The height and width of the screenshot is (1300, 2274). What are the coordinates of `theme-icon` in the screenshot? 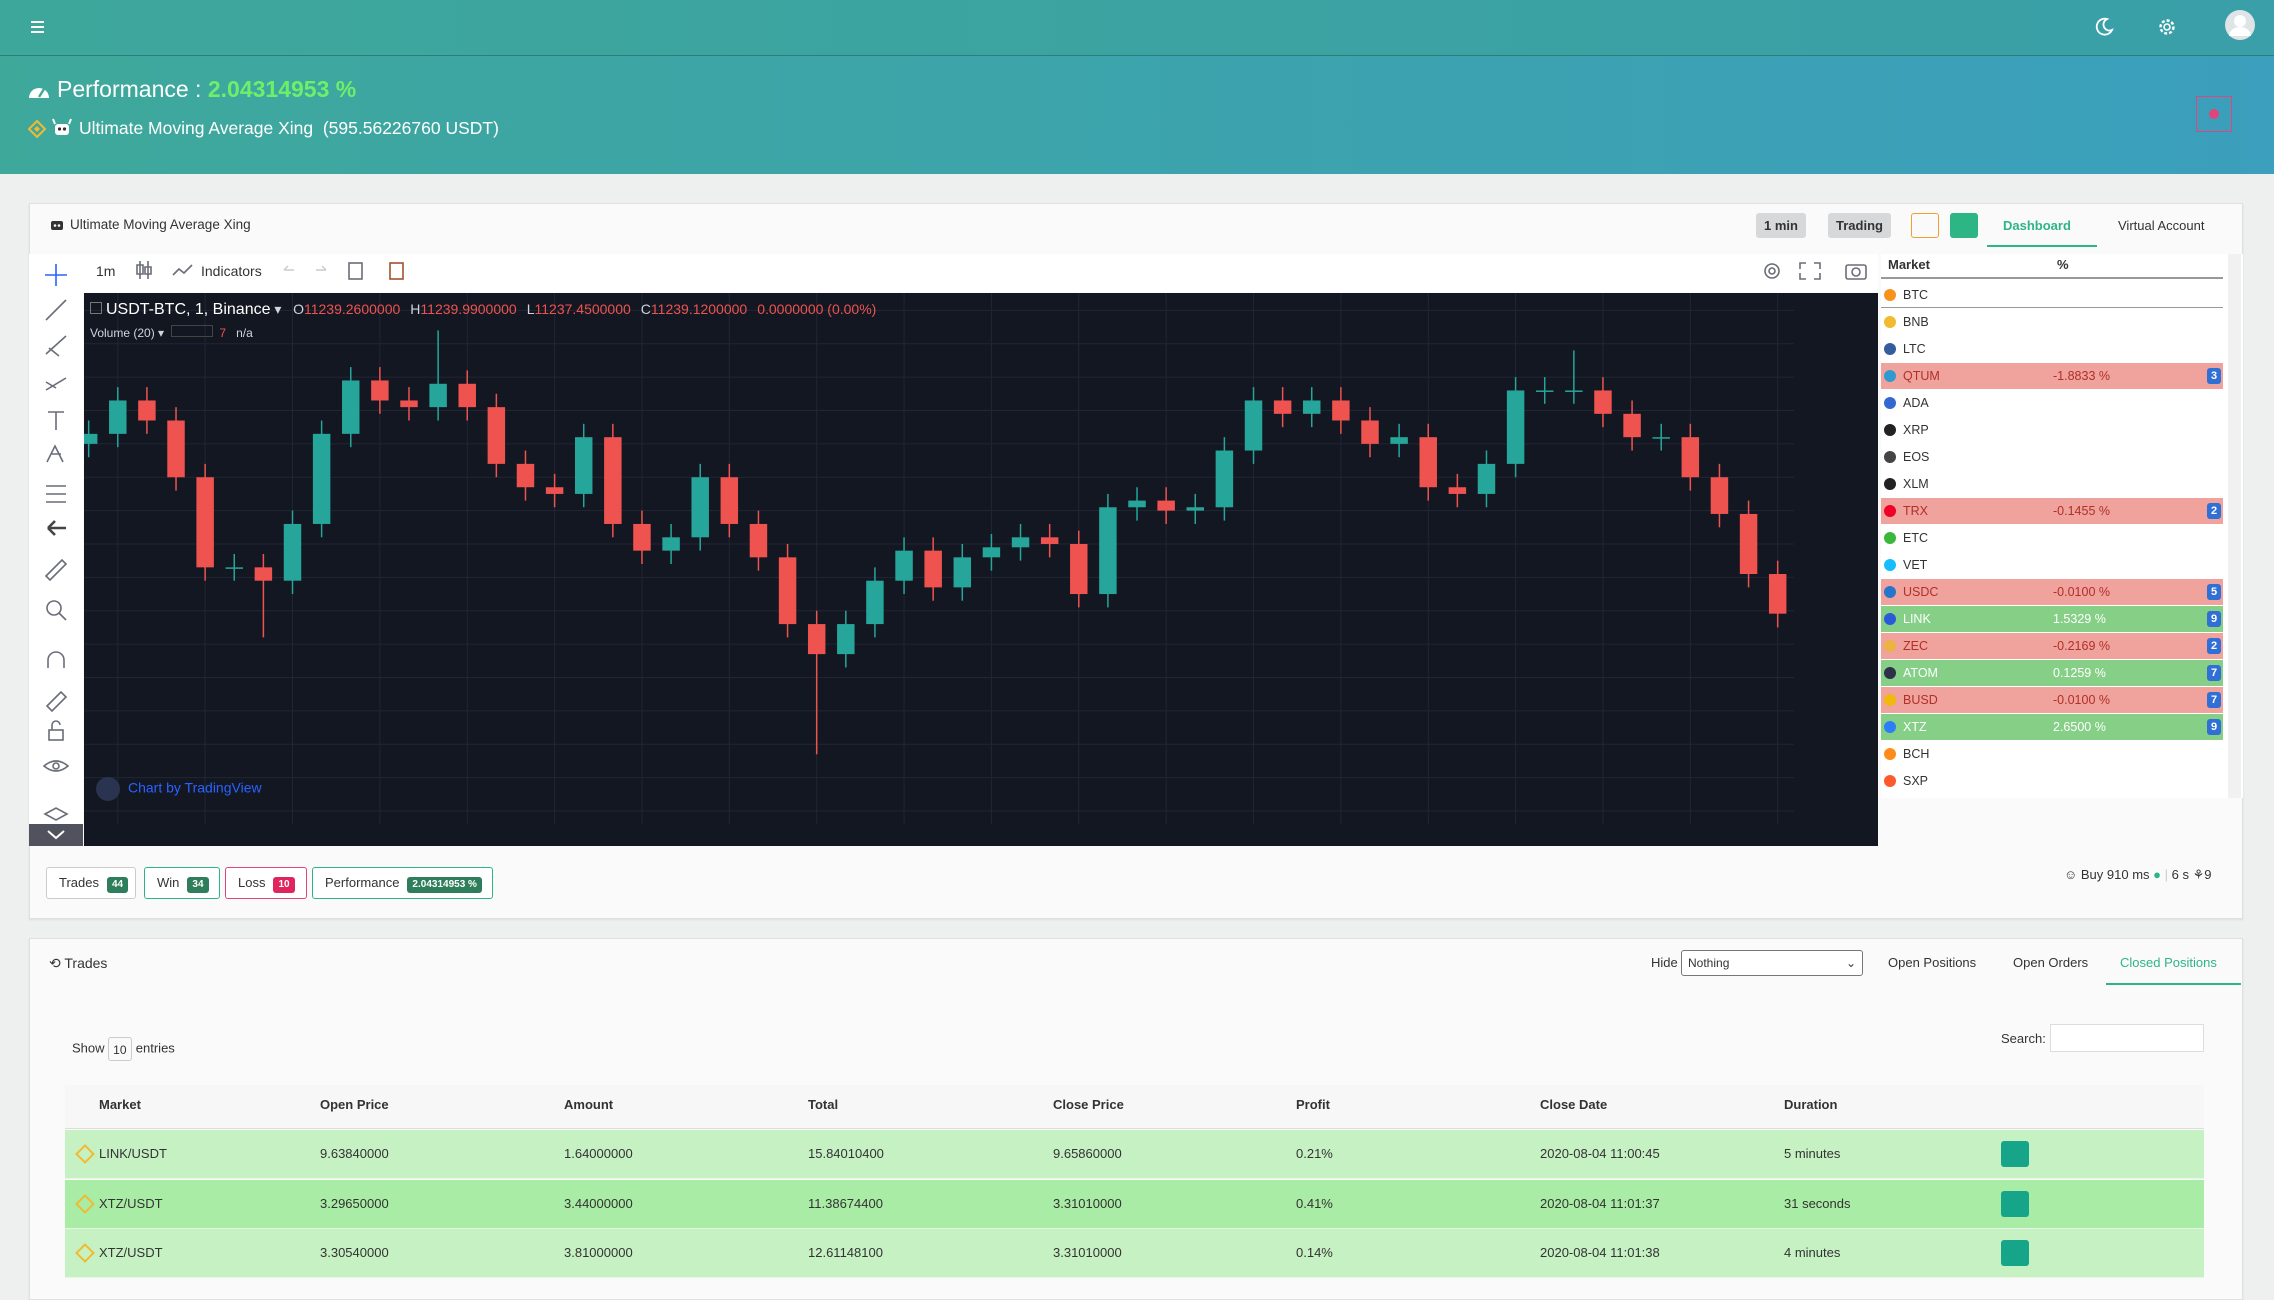 It's located at (2104, 26).